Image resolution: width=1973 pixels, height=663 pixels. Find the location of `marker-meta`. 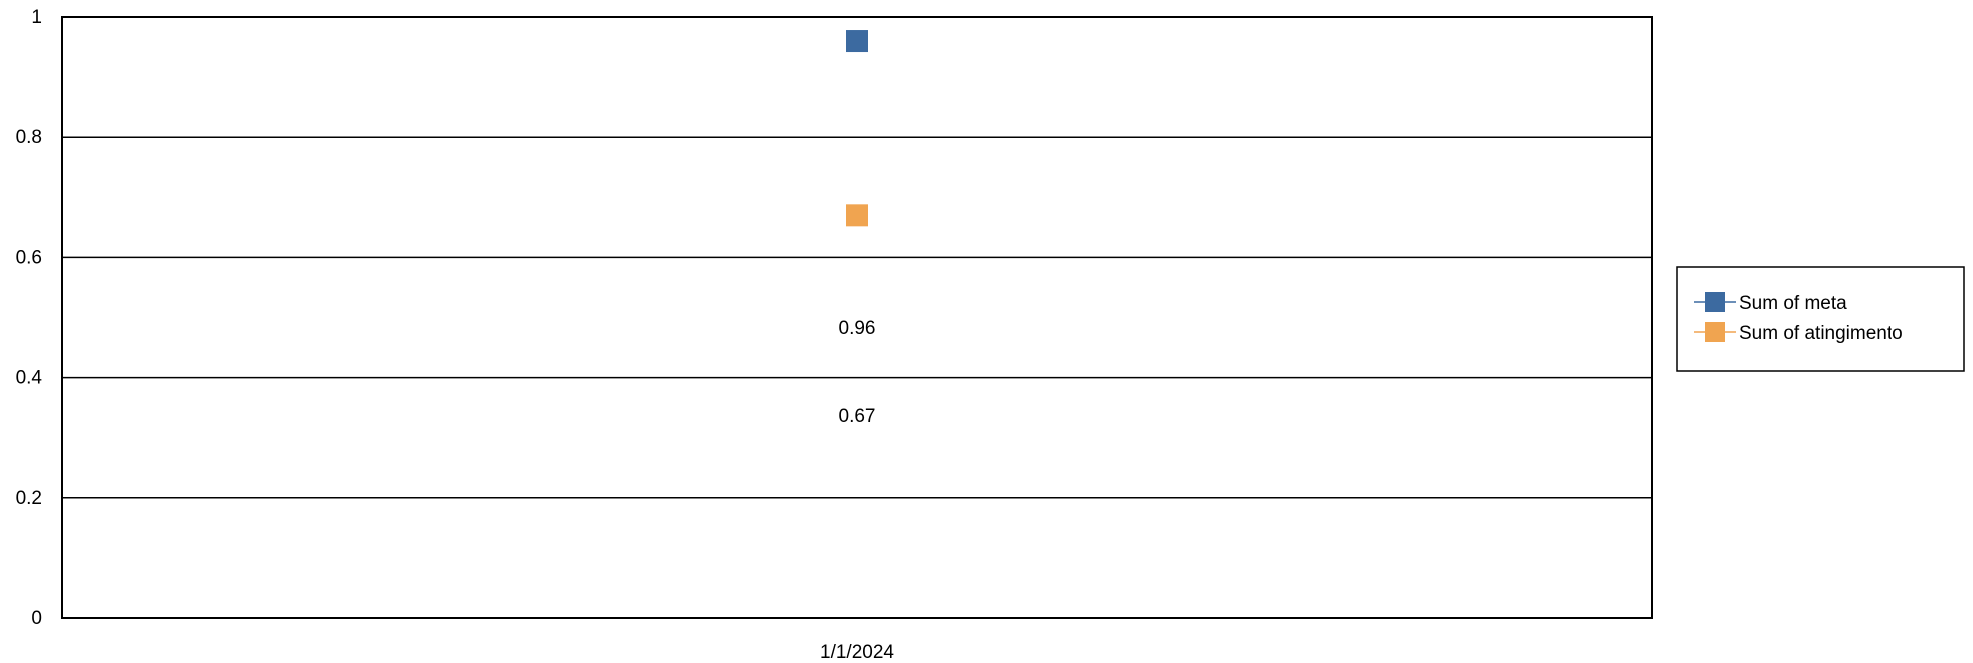

marker-meta is located at coordinates (857, 41).